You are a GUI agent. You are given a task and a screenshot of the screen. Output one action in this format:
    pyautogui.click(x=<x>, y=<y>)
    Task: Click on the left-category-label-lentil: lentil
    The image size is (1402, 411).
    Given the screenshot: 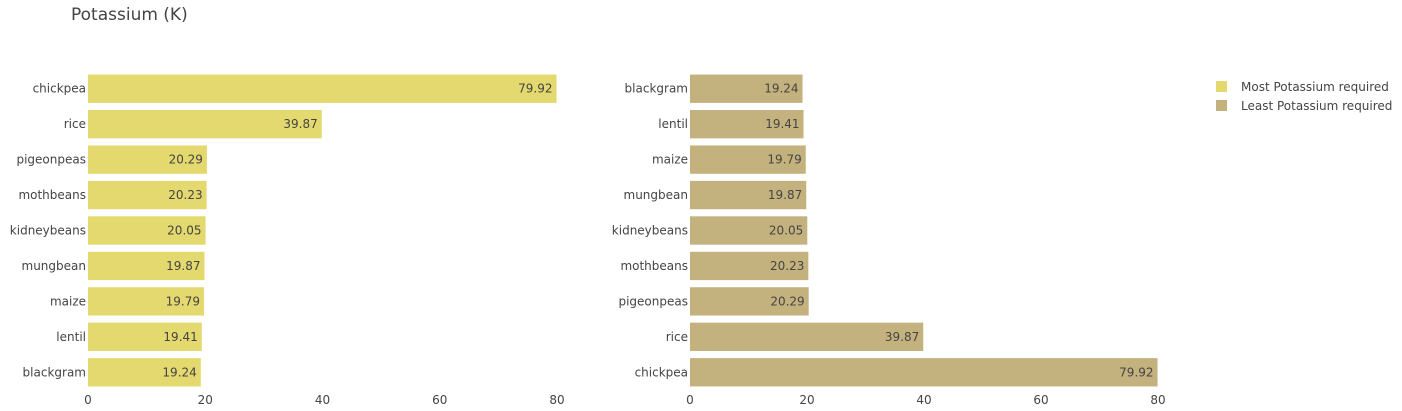 What is the action you would take?
    pyautogui.click(x=71, y=337)
    